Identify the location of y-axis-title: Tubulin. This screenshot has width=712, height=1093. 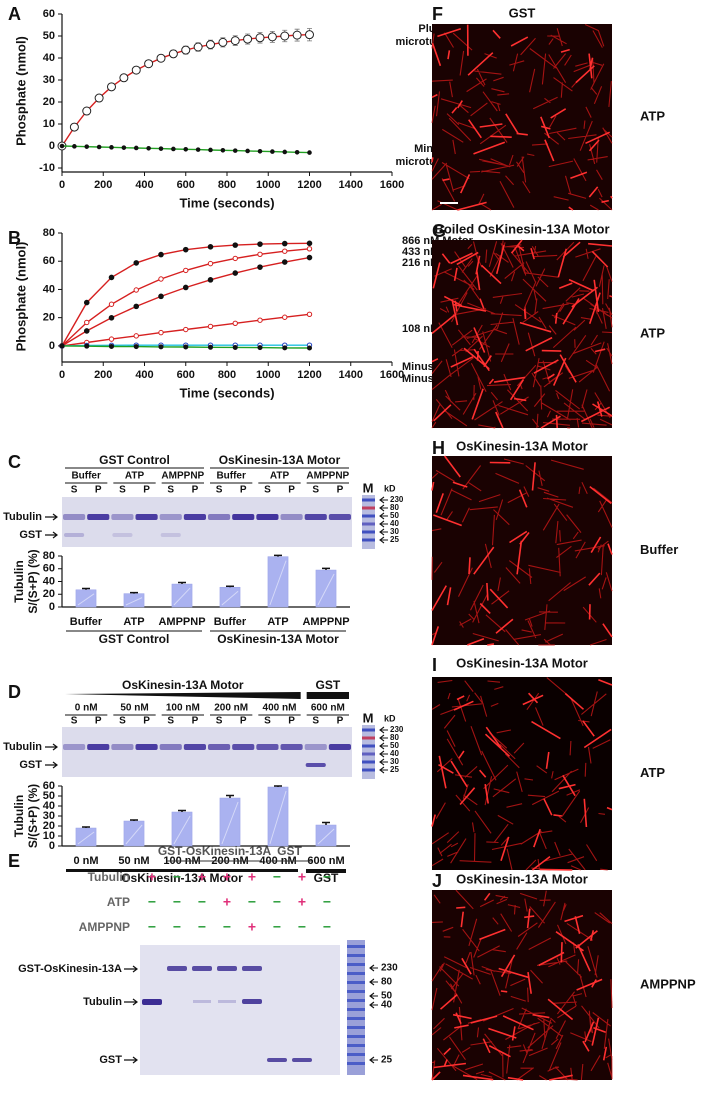
(19, 581).